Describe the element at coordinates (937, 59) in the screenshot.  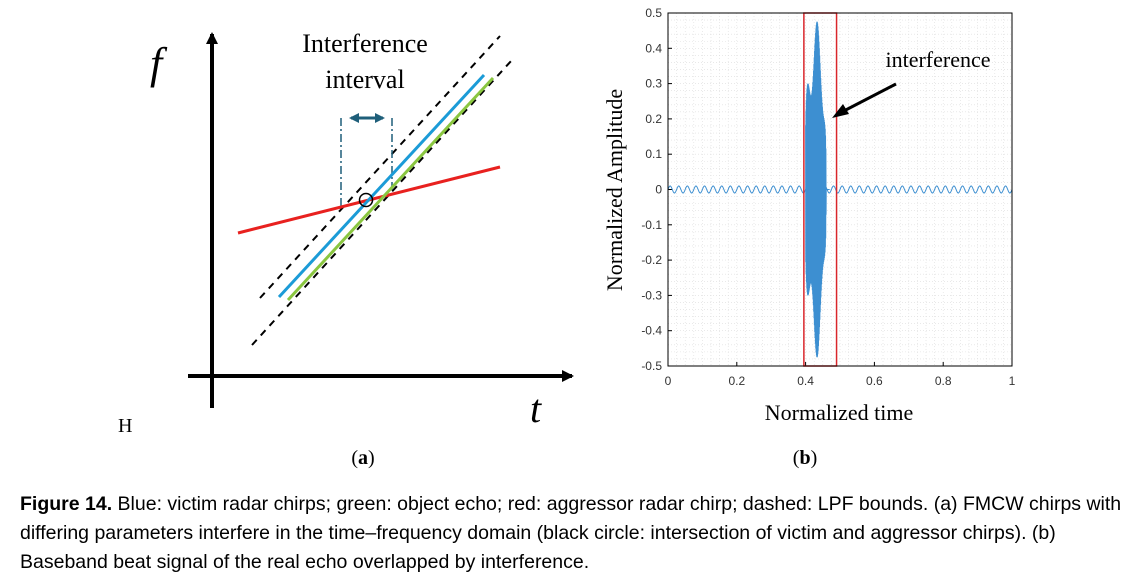
I see `annotation-text: interference` at that location.